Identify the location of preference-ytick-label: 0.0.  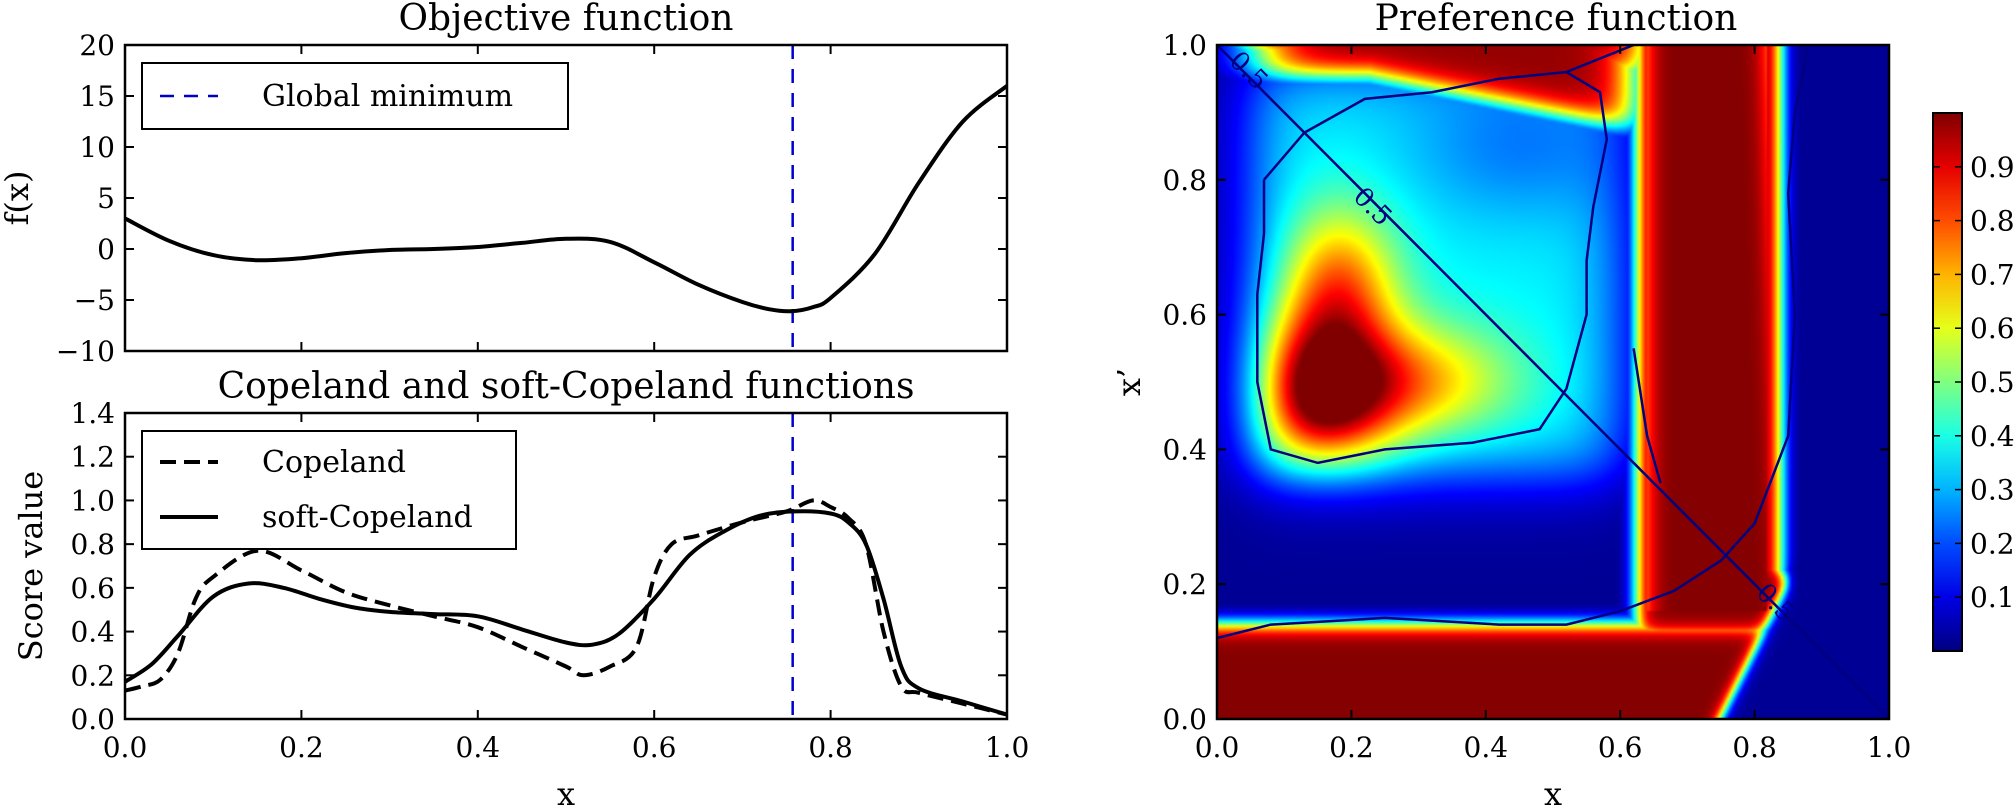
(1184, 719).